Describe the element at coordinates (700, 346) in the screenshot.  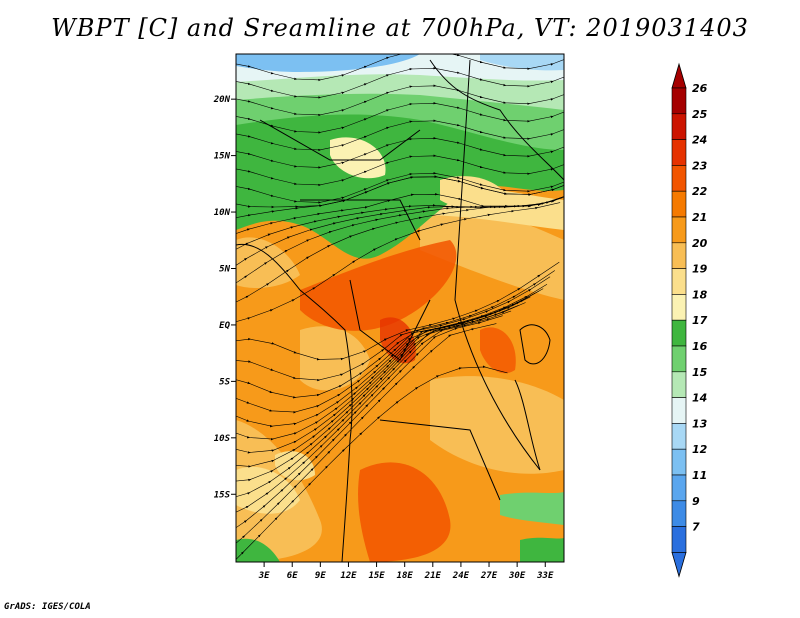
I see `colorbar-label: 16` at that location.